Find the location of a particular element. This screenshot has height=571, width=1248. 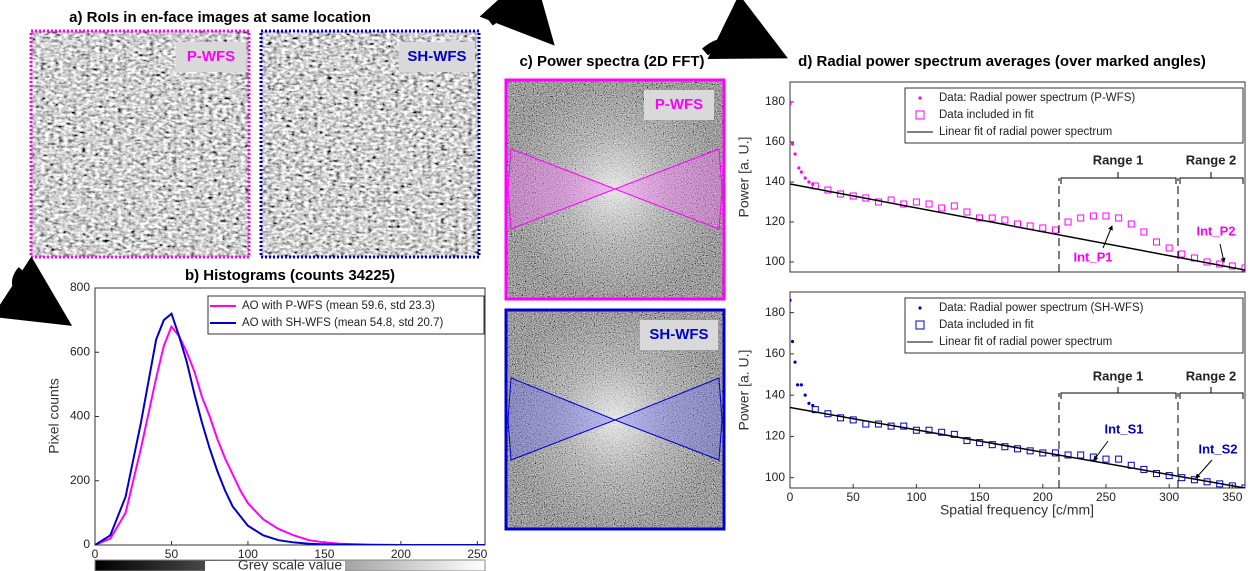

image-p-wfs: P-WFS is located at coordinates (140, 144).